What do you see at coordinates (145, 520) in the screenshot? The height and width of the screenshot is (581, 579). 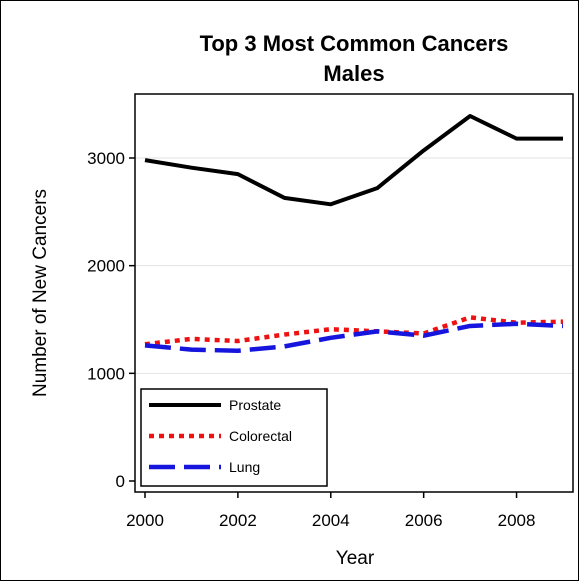 I see `x-tick-label: 2000` at bounding box center [145, 520].